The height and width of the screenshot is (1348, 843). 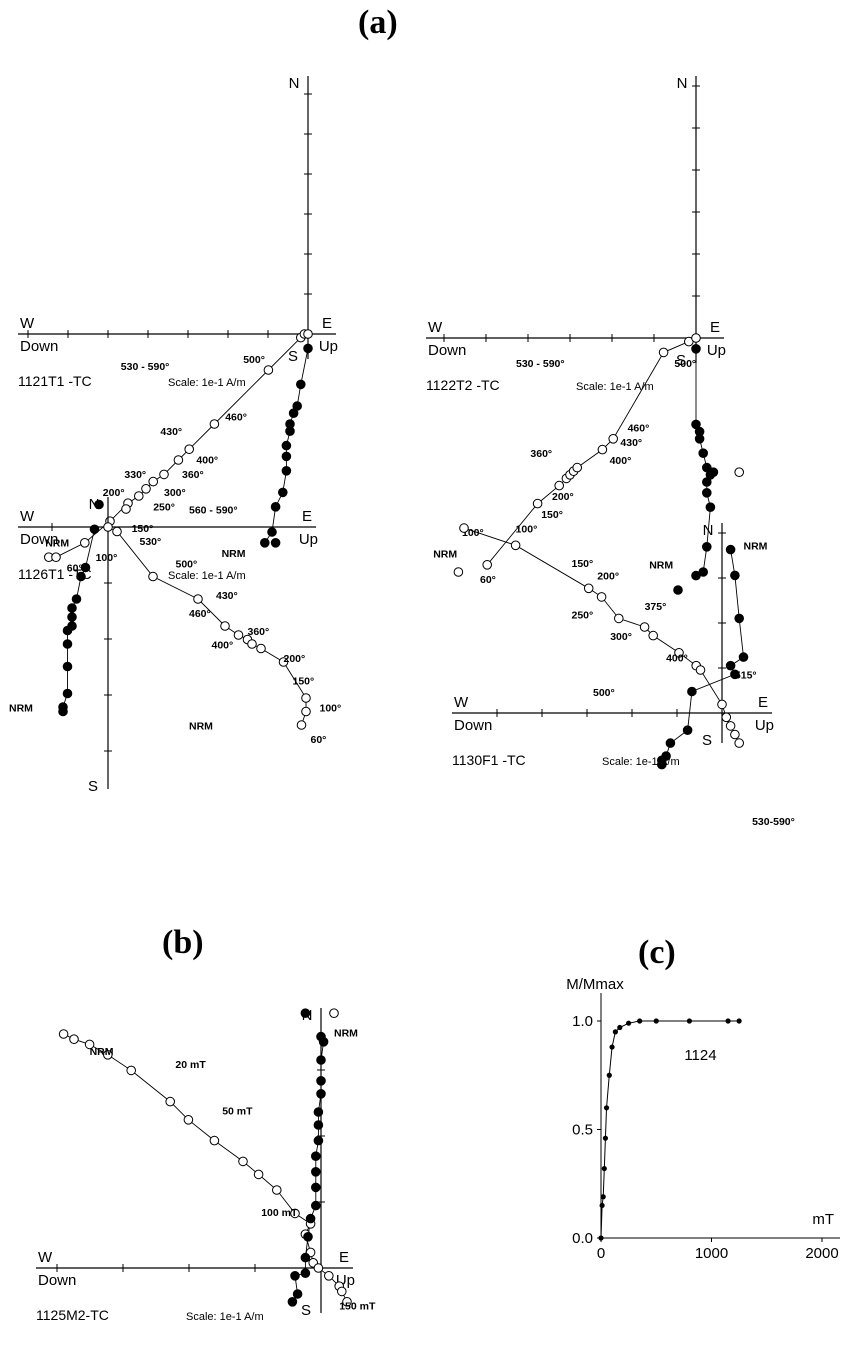 What do you see at coordinates (488, 580) in the screenshot?
I see `step-label: 60°` at bounding box center [488, 580].